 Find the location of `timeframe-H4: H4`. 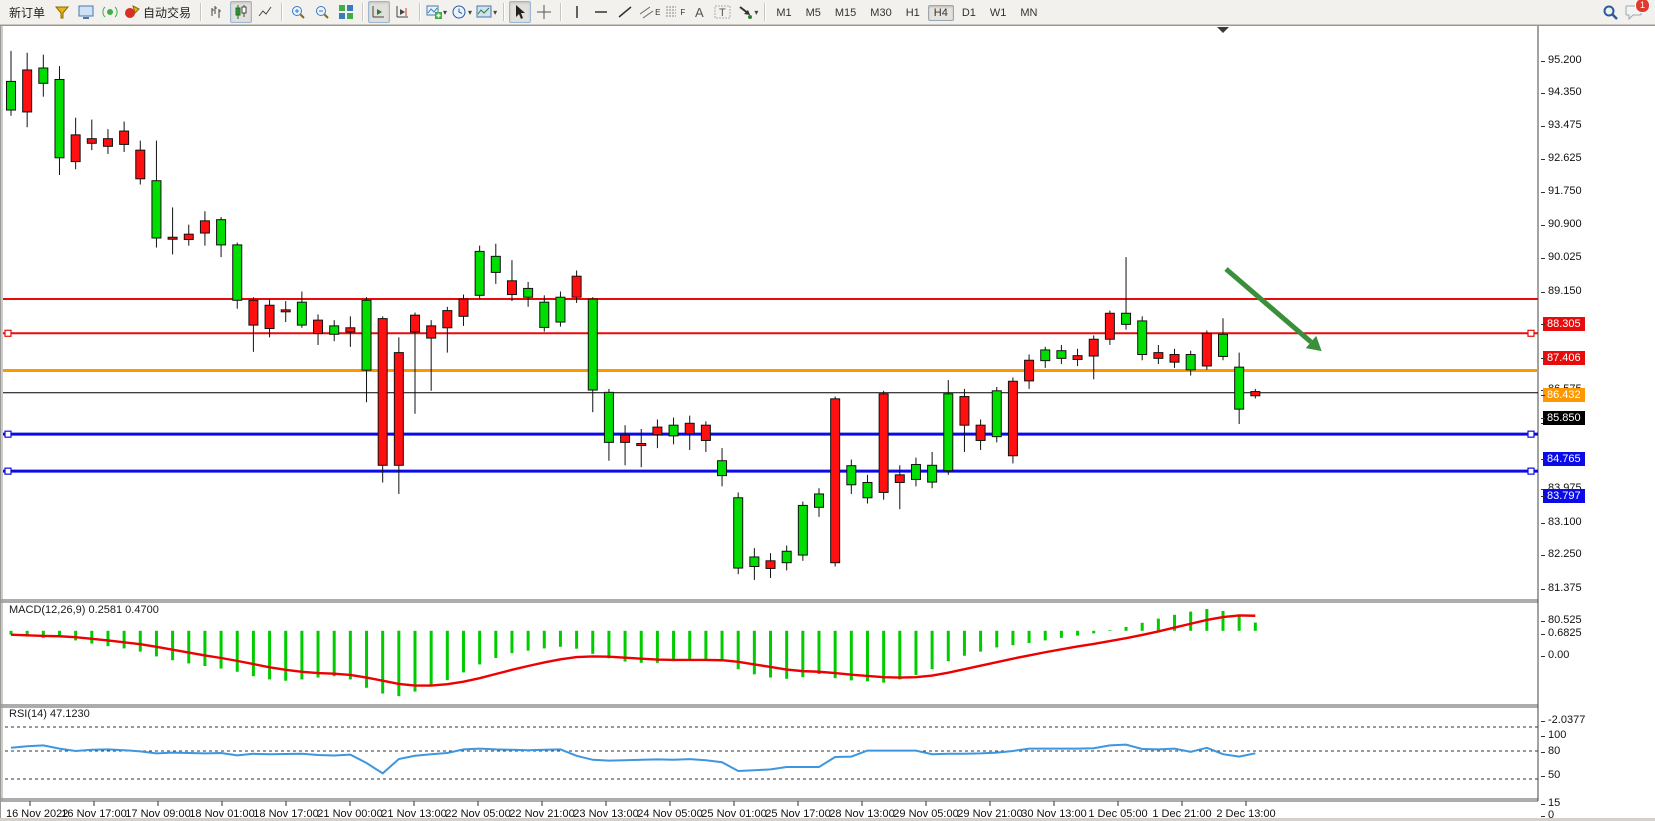

timeframe-H4: H4 is located at coordinates (940, 13).